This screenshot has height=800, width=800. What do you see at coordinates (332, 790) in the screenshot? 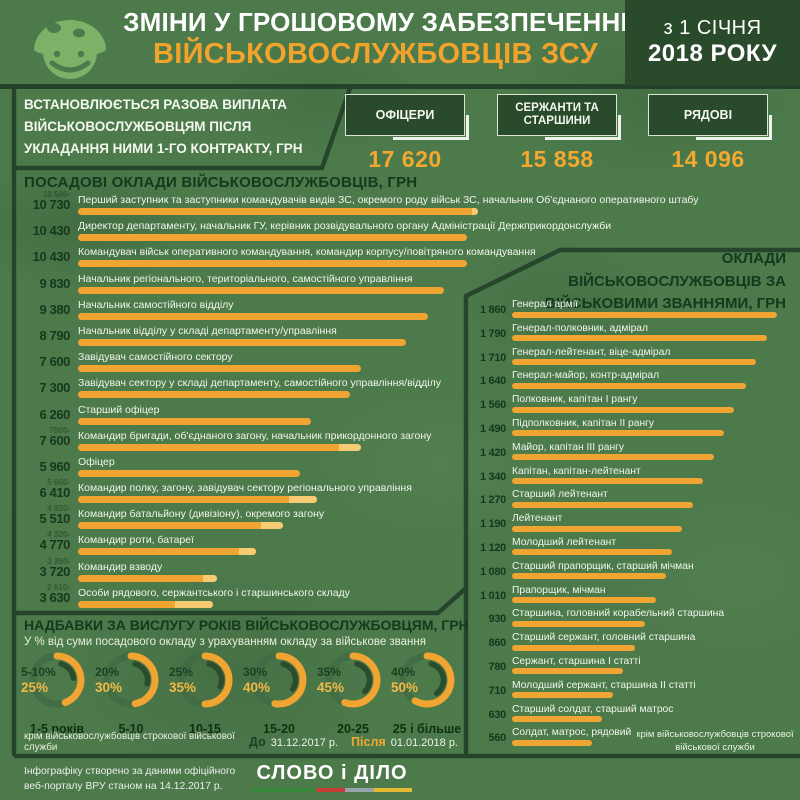
I see `logo-stripe` at bounding box center [332, 790].